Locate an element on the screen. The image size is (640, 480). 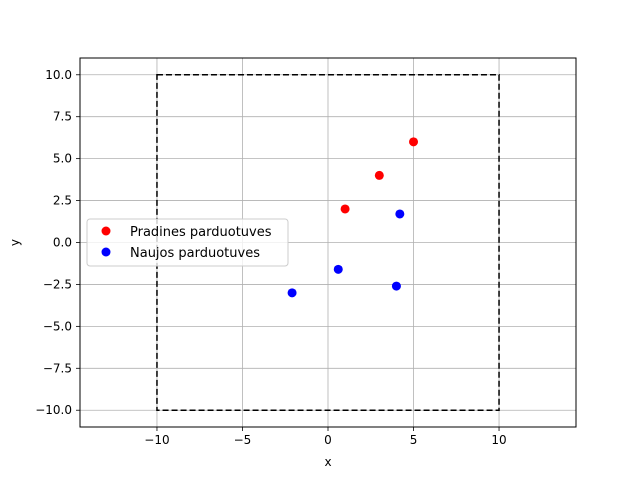
legend-entry-pradines: Pradines parduotuves is located at coordinates (201, 232).